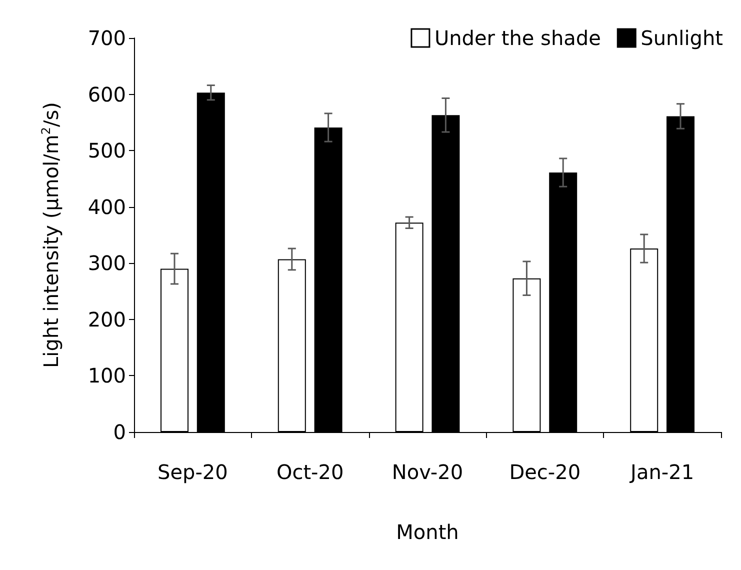 The image size is (741, 570). I want to click on y-tick-label: 200, so click(107, 319).